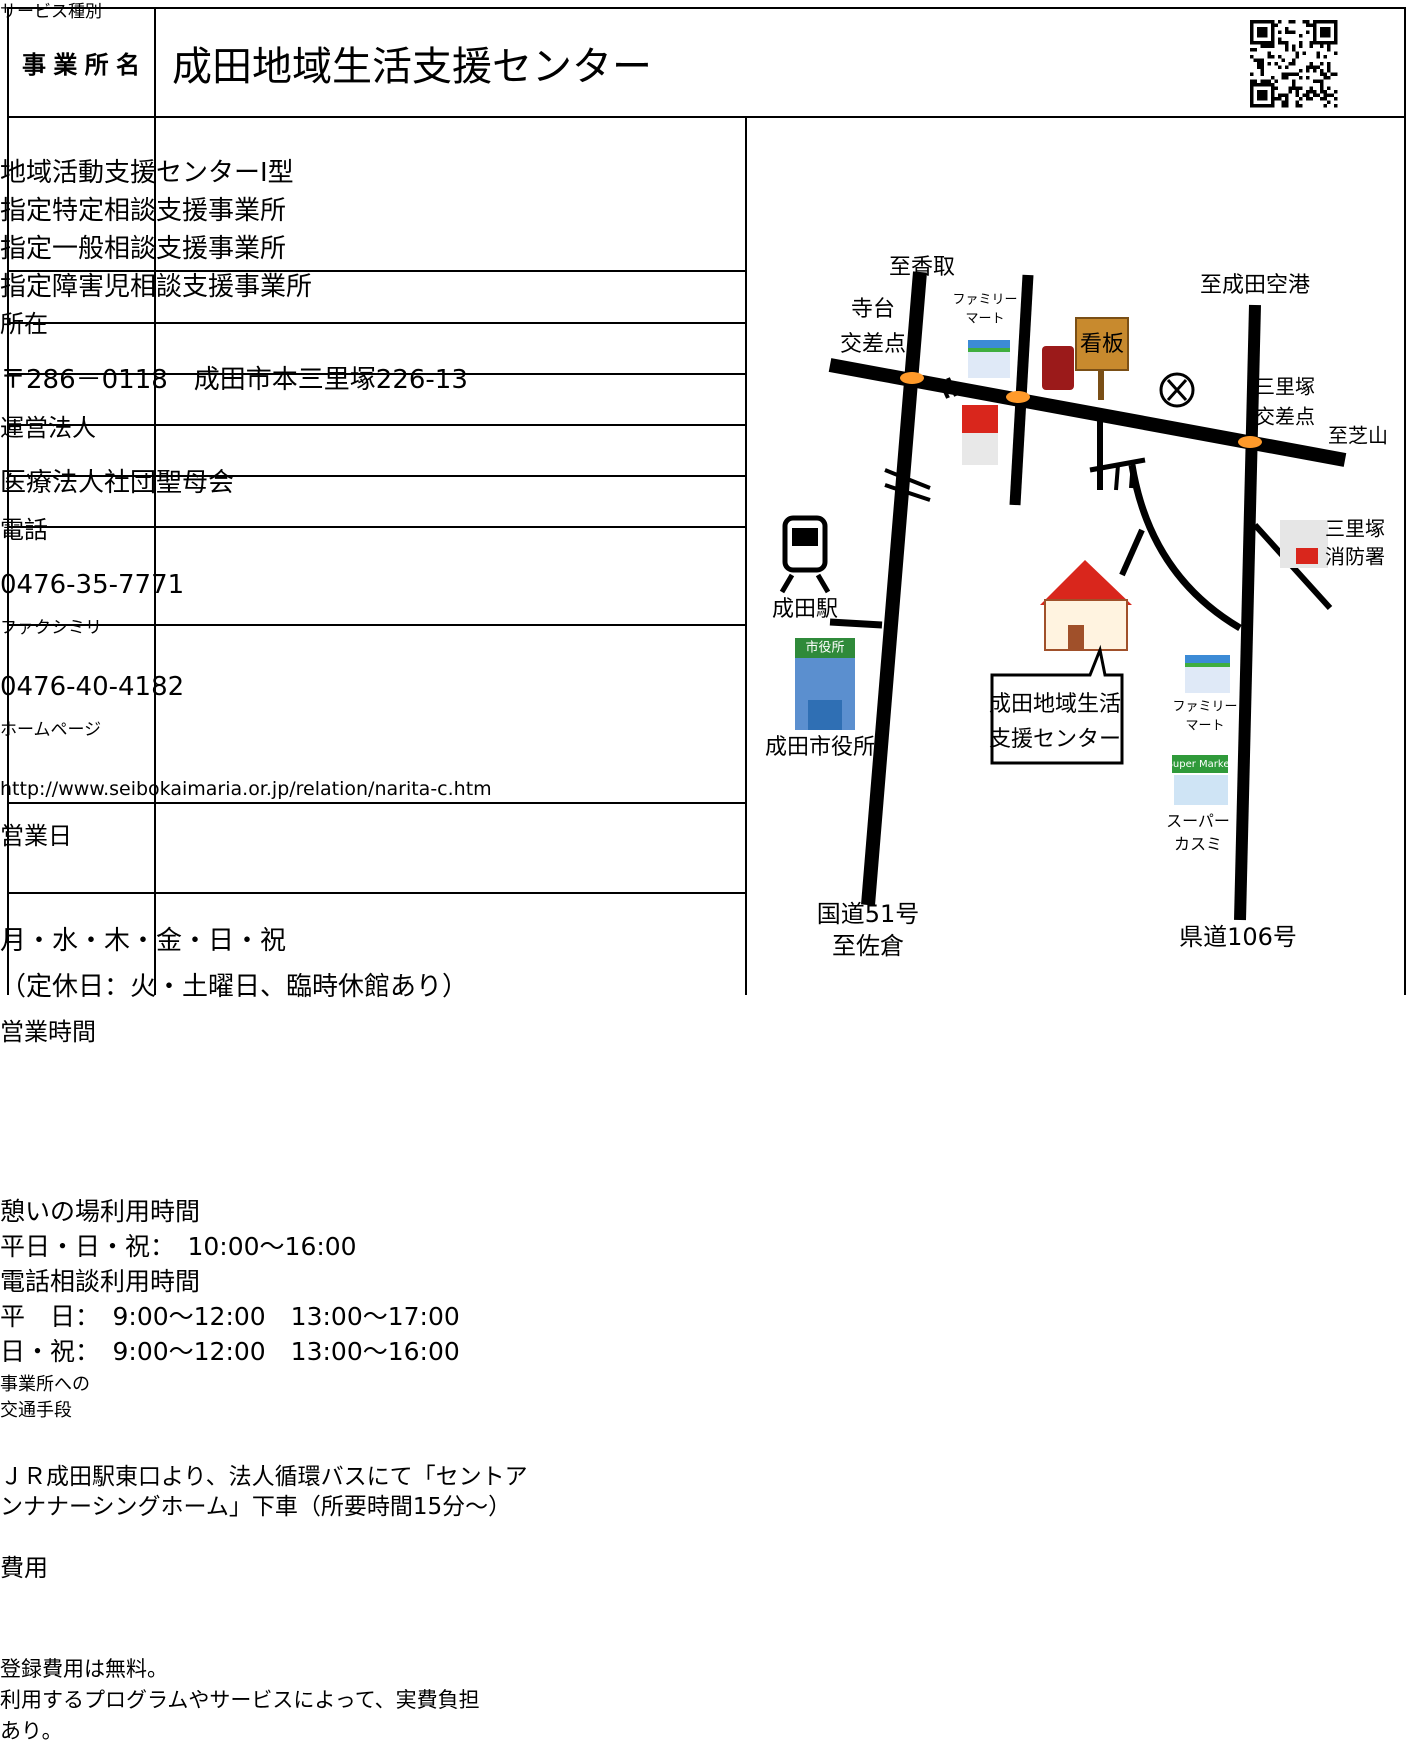  Describe the element at coordinates (24, 1568) in the screenshot. I see `row-label-text: 費用` at that location.